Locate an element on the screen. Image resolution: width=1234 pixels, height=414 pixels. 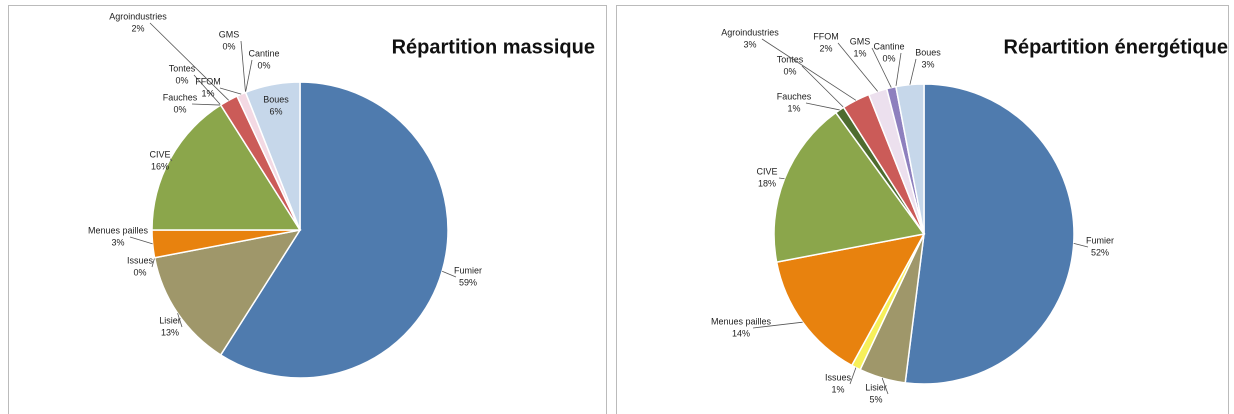
slice-value: 13% is located at coordinates (170, 332).